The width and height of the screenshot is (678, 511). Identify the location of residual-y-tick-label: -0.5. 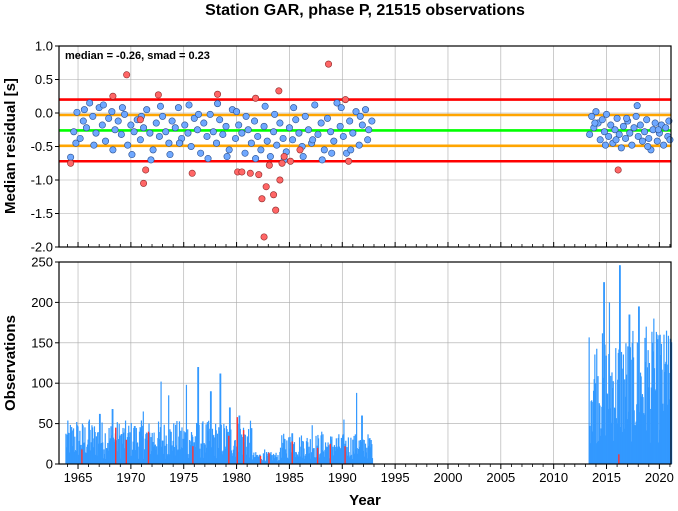
(42, 146).